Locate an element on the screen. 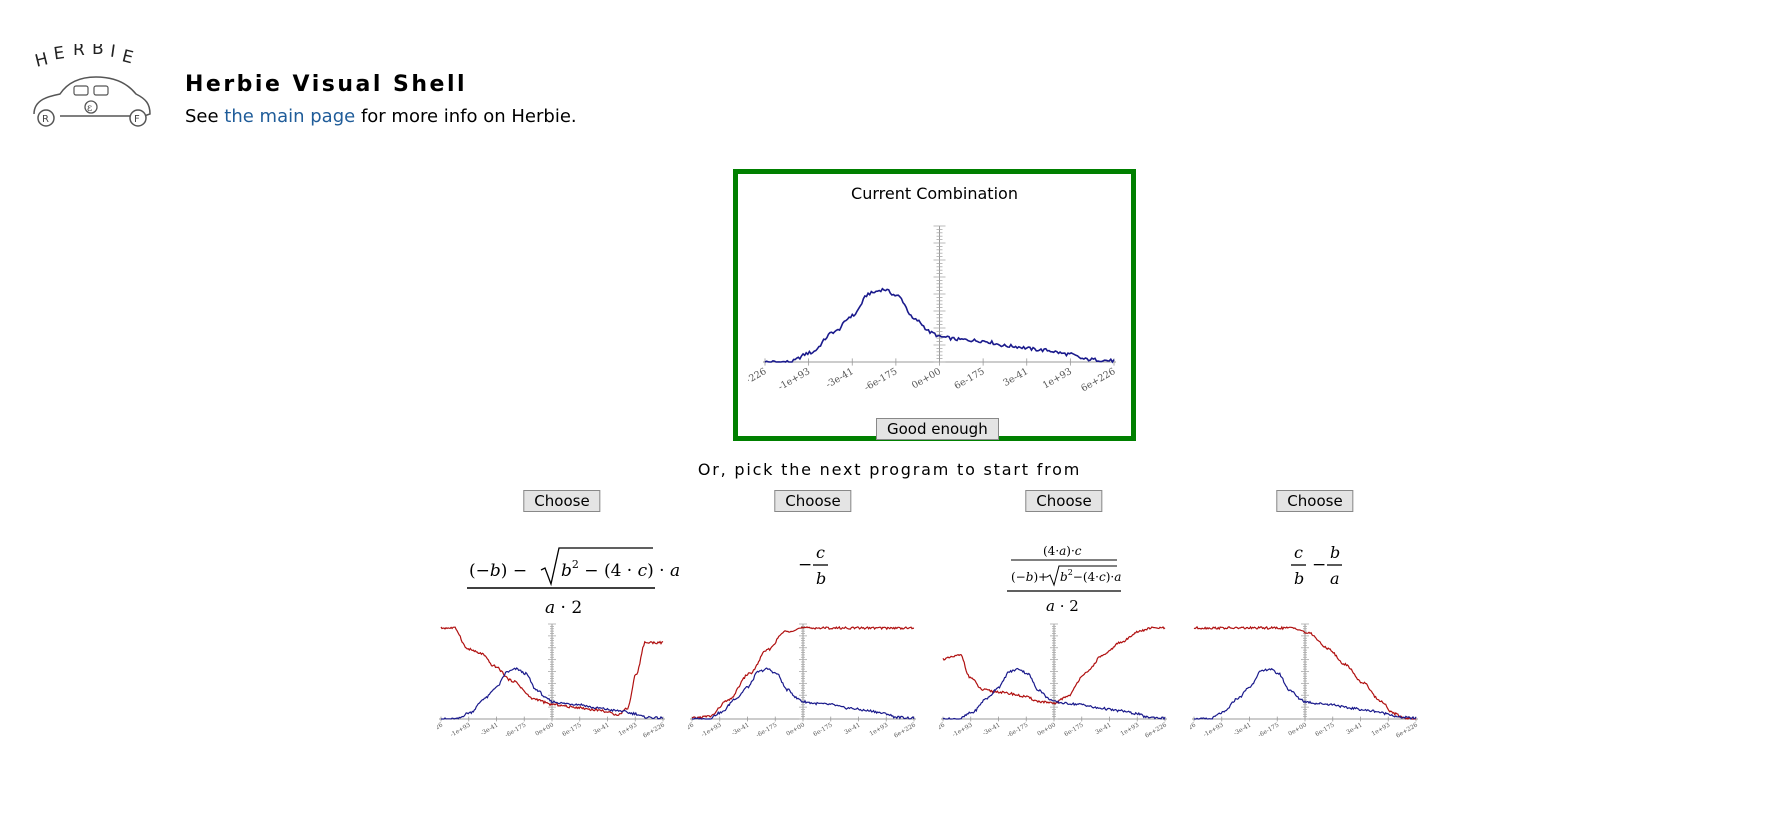 The width and height of the screenshot is (1779, 823). subtitle-suffix: for more info on Herbie. is located at coordinates (466, 116).